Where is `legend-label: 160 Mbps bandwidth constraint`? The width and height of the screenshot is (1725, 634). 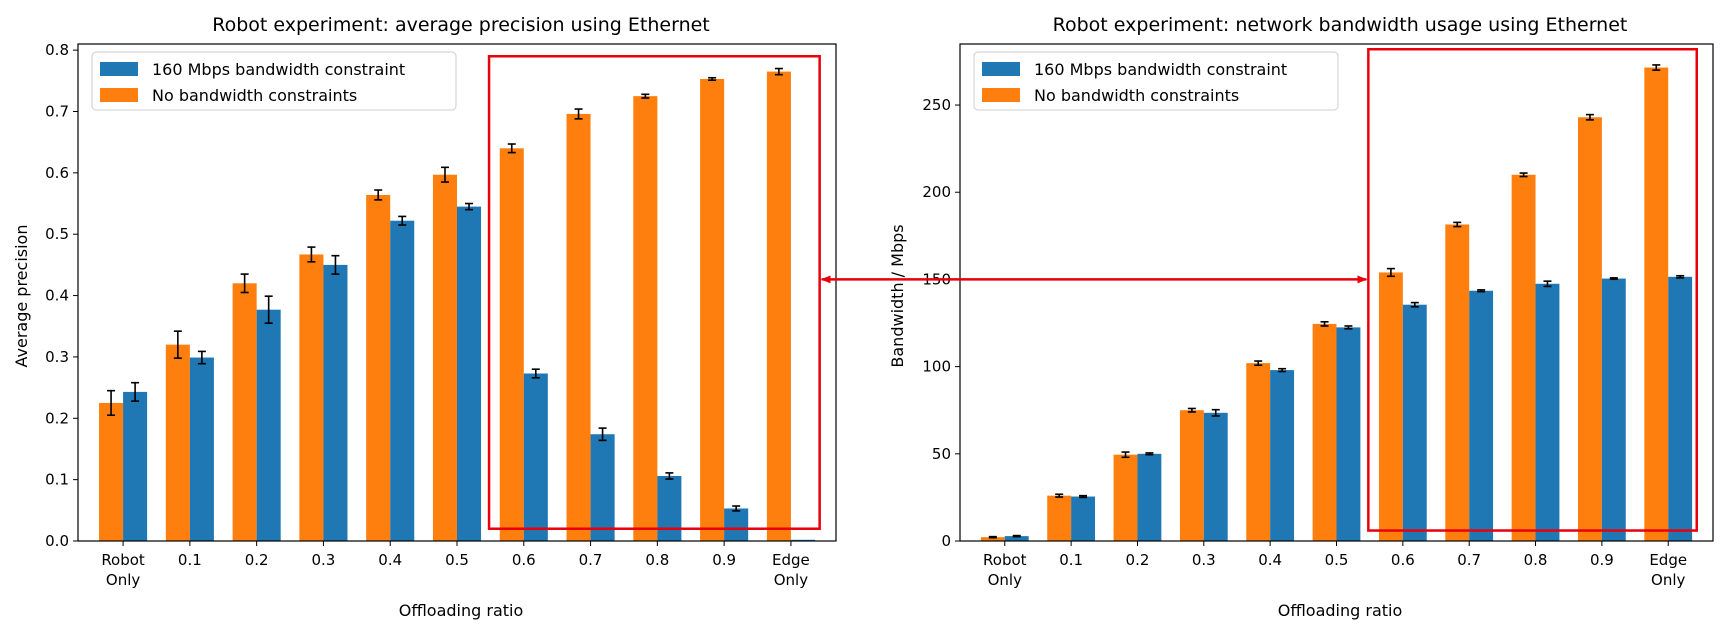 legend-label: 160 Mbps bandwidth constraint is located at coordinates (1160, 69).